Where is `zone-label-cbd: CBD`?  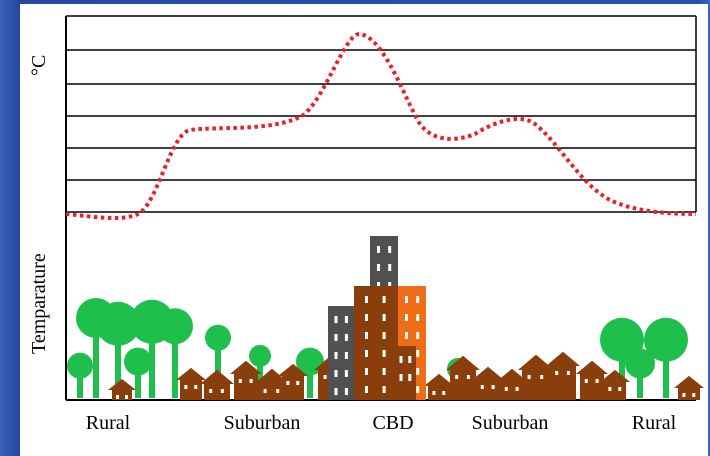 zone-label-cbd: CBD is located at coordinates (393, 423).